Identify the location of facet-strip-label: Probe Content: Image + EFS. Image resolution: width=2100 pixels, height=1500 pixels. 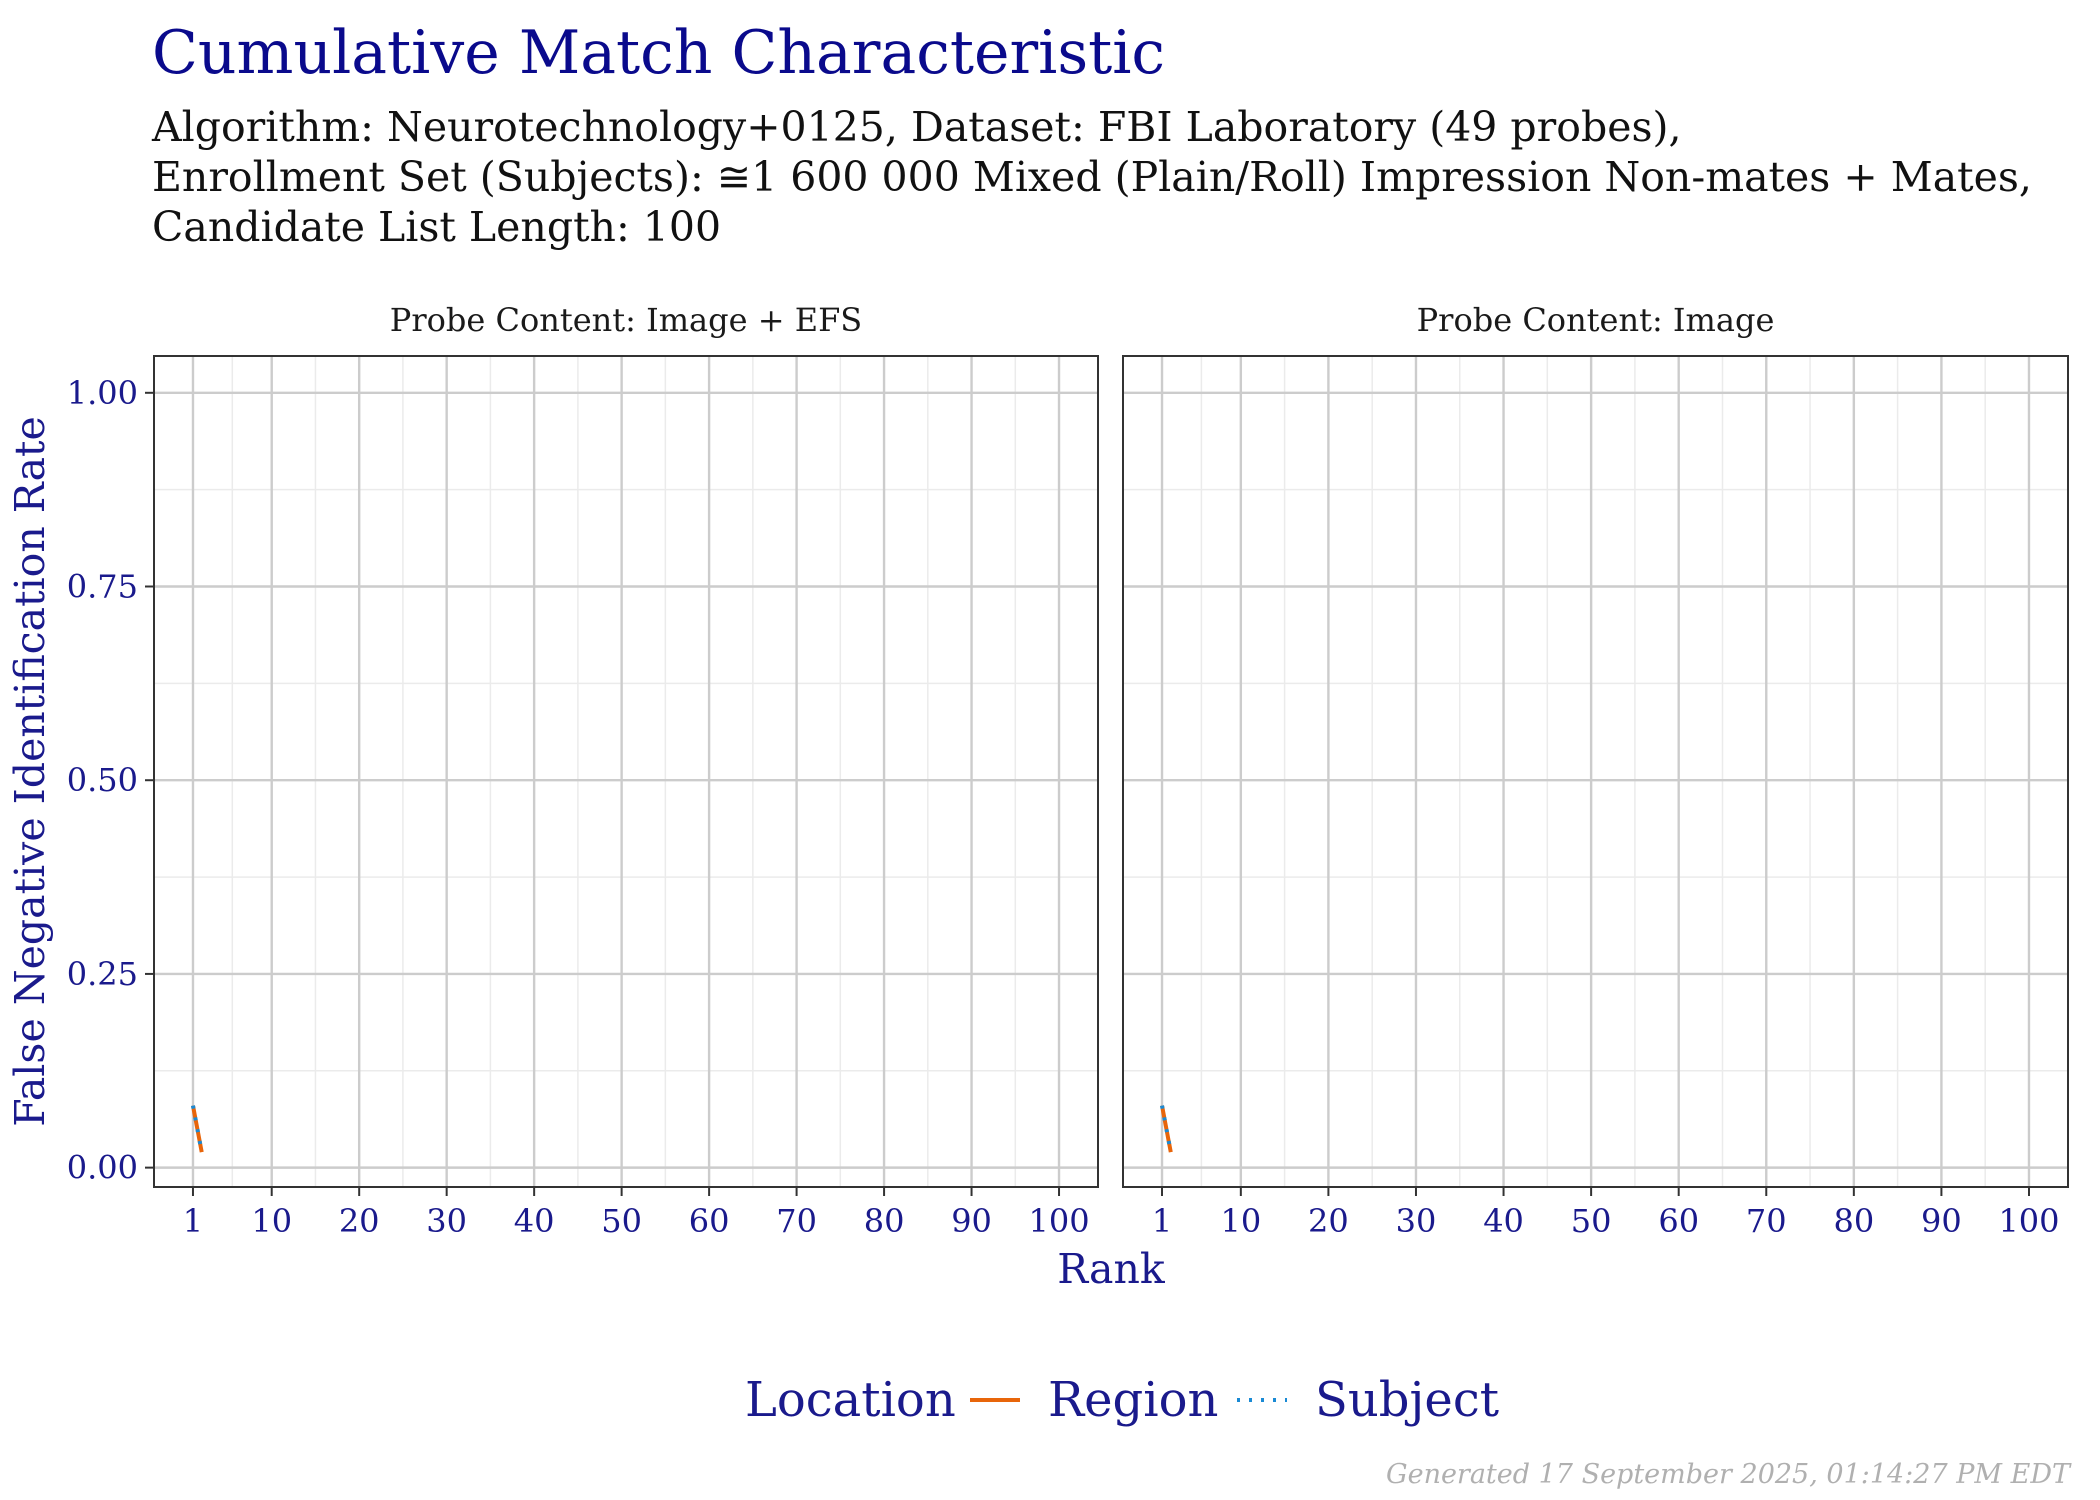
(626, 320).